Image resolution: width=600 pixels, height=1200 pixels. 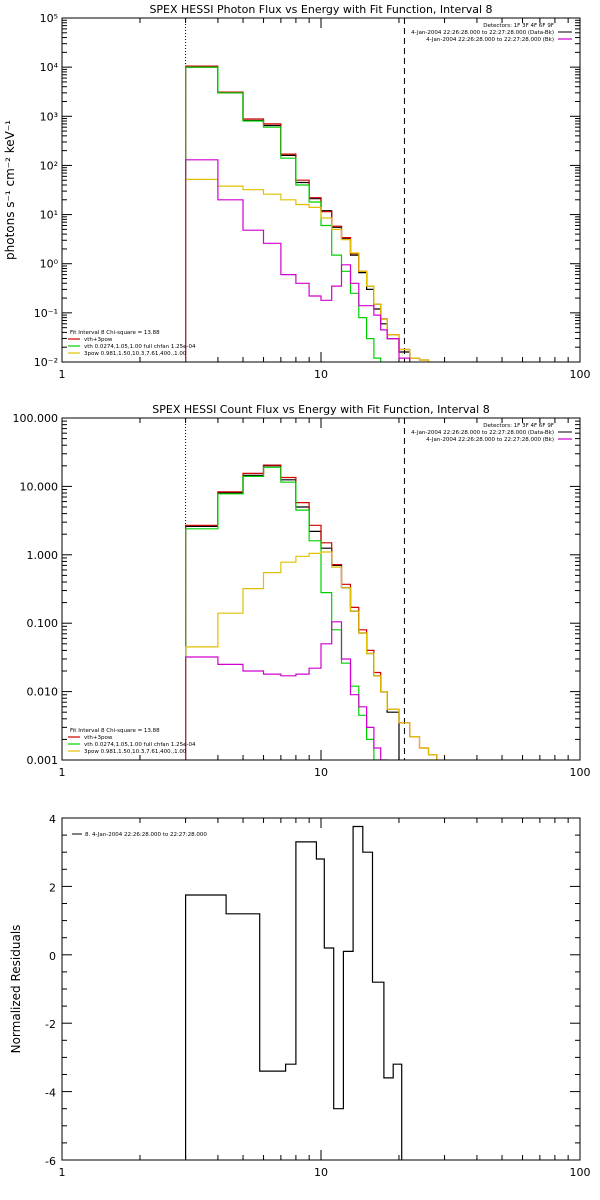 What do you see at coordinates (49, 116) in the screenshot?
I see `y-tick-label: 10³` at bounding box center [49, 116].